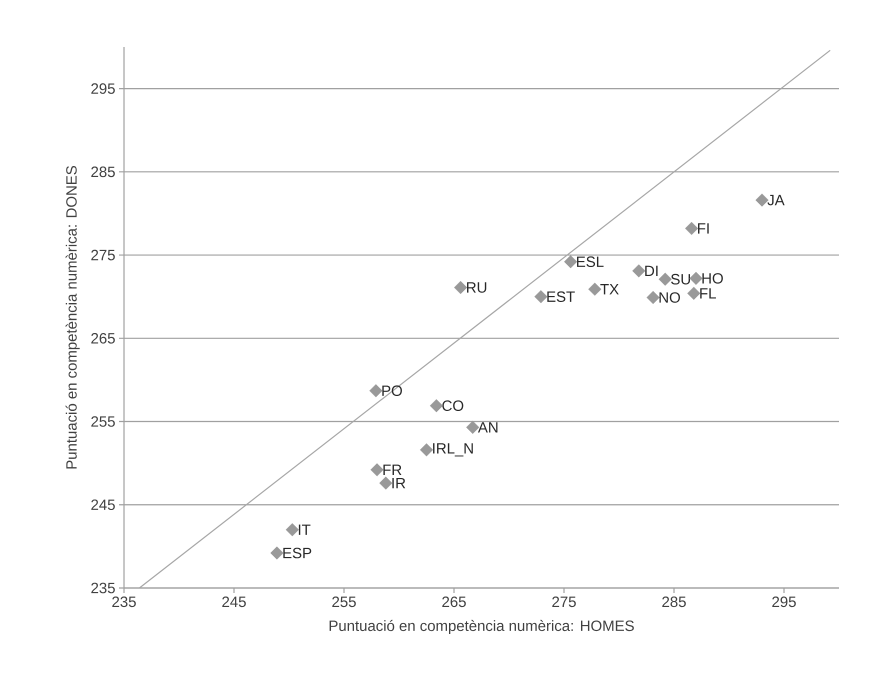 The image size is (878, 676). Describe the element at coordinates (784, 602) in the screenshot. I see `x-tick-label: 295` at that location.